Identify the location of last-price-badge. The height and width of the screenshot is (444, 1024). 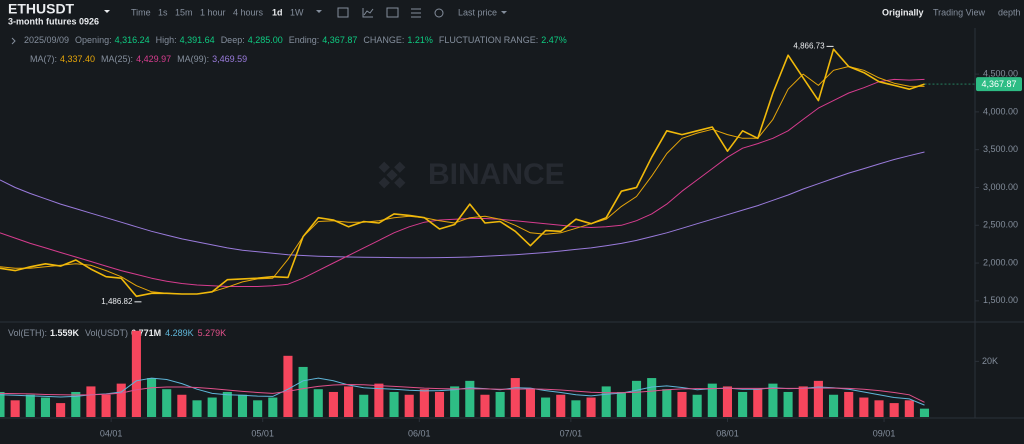
(999, 84).